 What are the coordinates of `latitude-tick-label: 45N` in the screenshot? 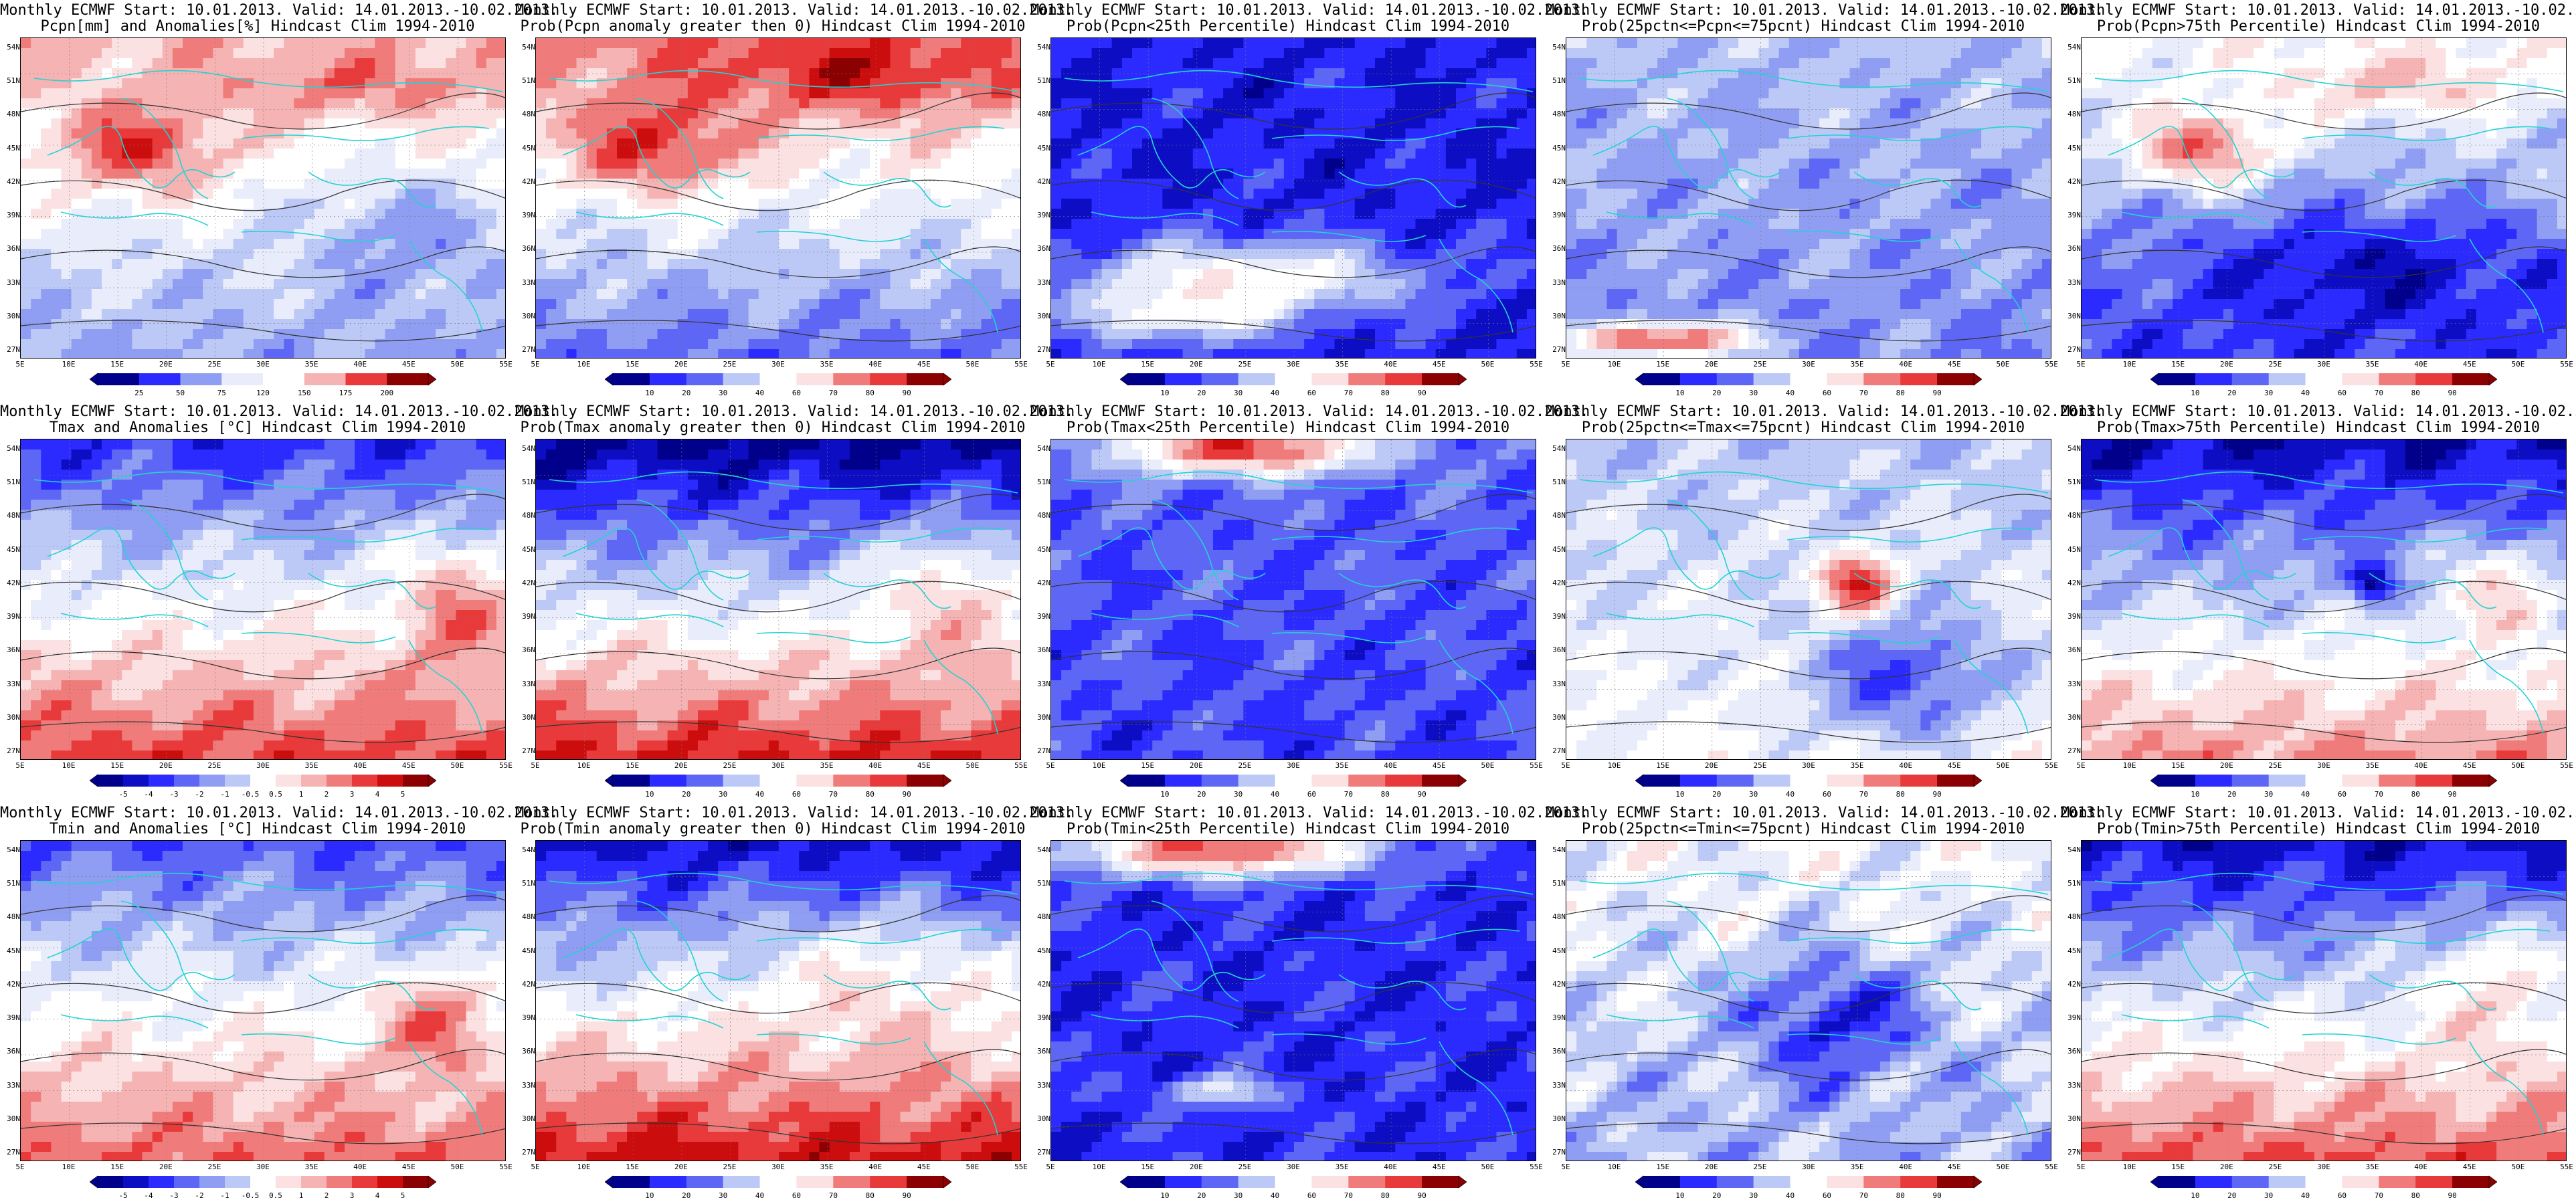 It's located at (10, 148).